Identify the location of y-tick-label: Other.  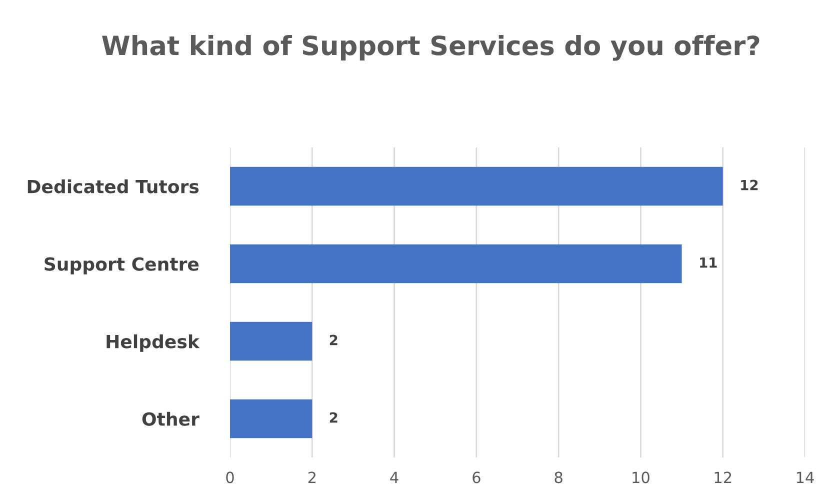
(171, 419).